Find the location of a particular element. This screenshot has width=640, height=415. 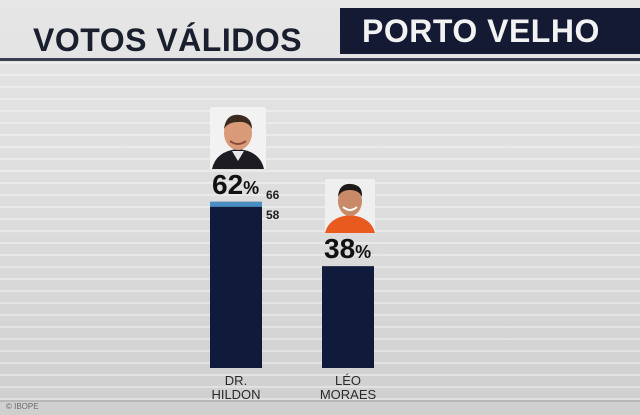

city-title-box: PORTO VELHO is located at coordinates (490, 31).